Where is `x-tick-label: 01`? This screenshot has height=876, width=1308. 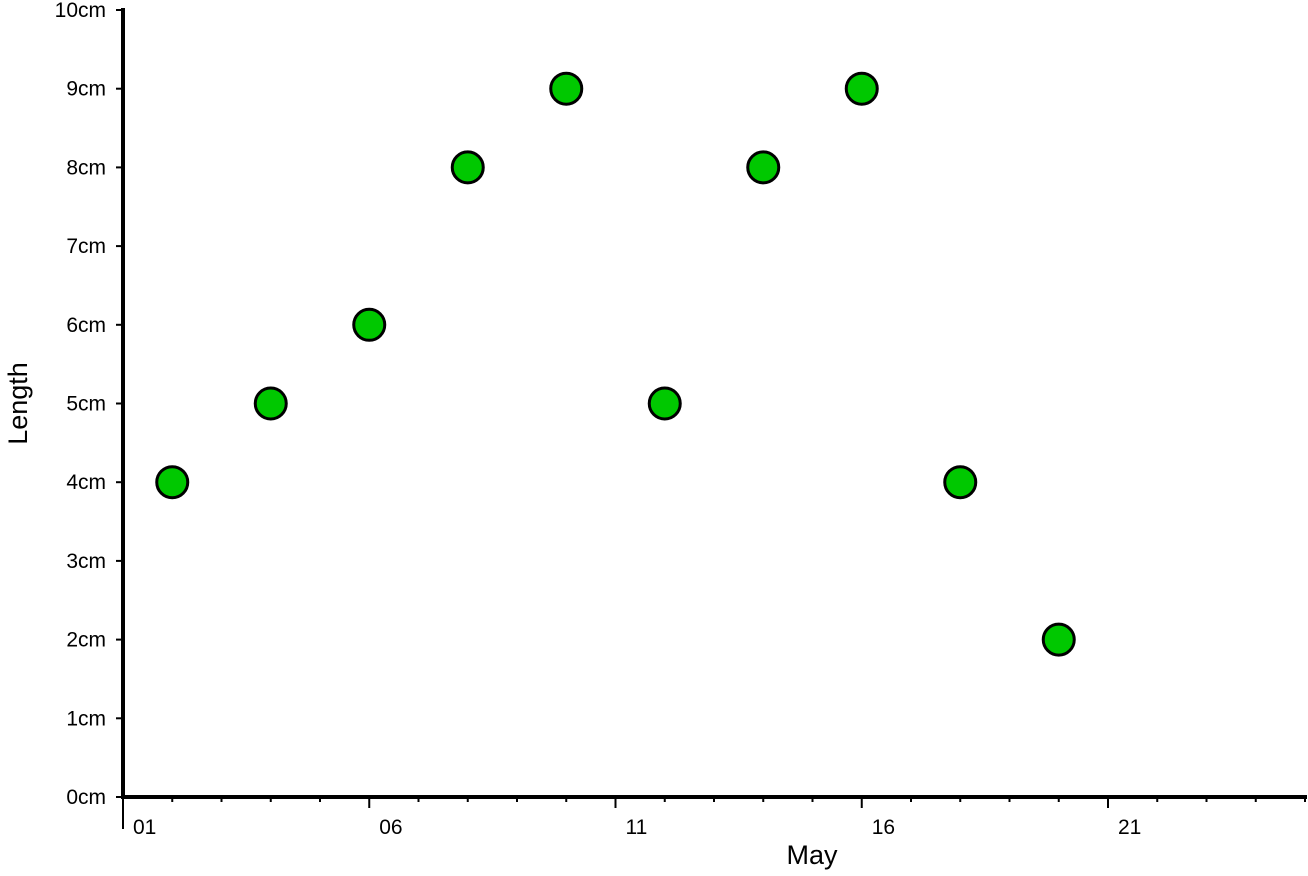
x-tick-label: 01 is located at coordinates (144, 827).